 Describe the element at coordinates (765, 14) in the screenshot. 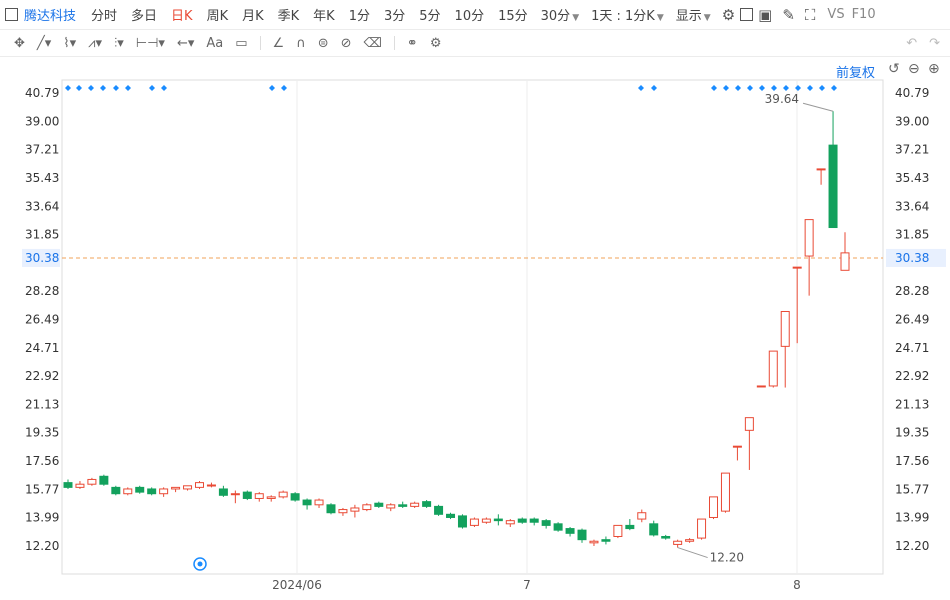

I see `camera-icon: ▣` at that location.